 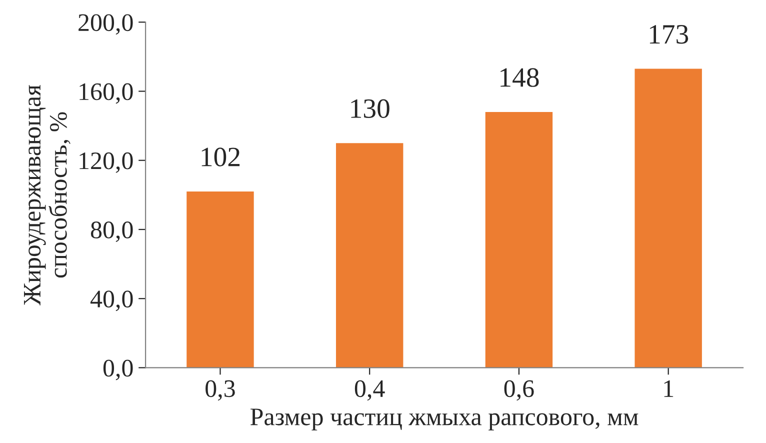 What do you see at coordinates (106, 93) in the screenshot?
I see `y-tick-label: 160,0` at bounding box center [106, 93].